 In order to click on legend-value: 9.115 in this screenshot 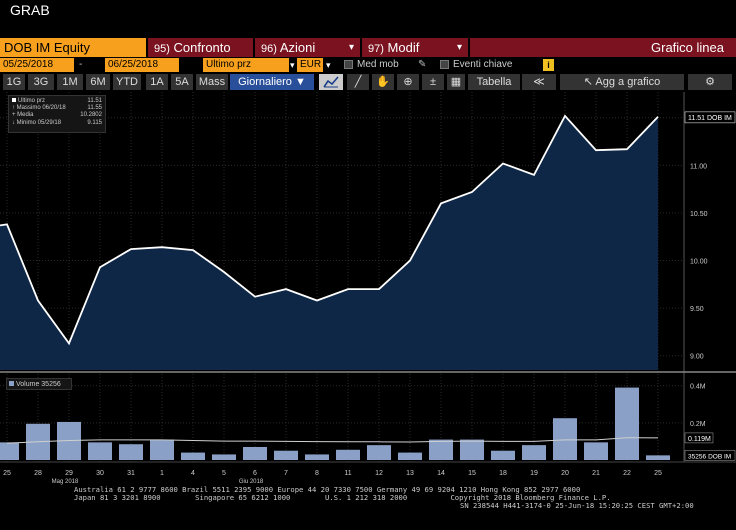, I will do `click(94, 122)`.